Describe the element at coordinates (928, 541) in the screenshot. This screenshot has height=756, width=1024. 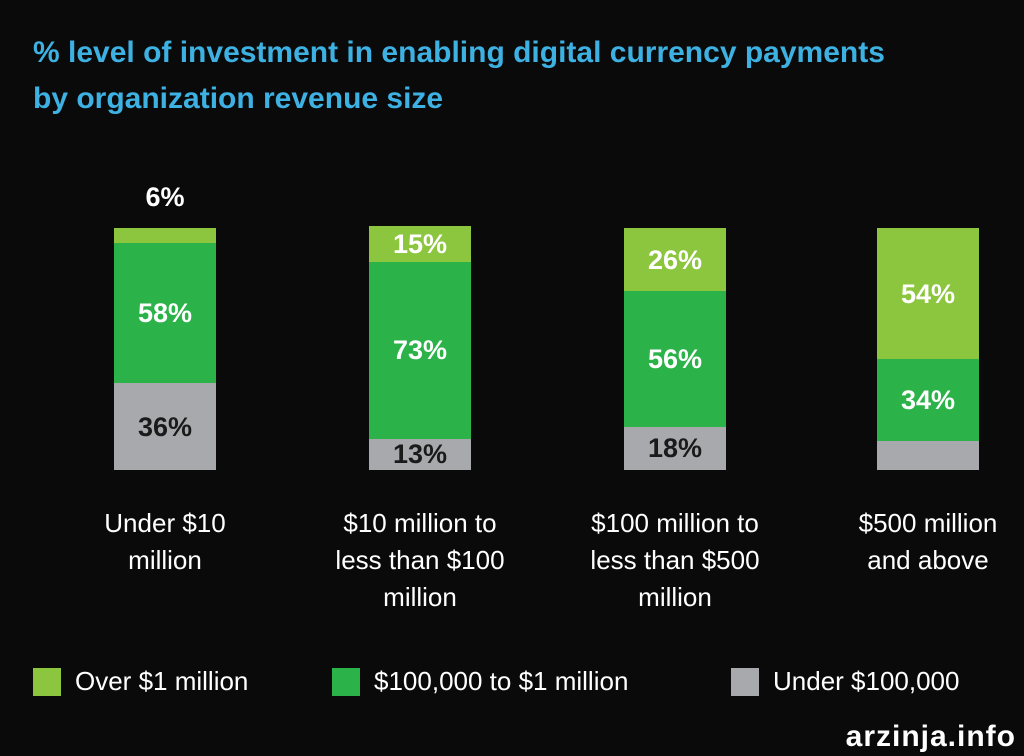
I see `category-label: $500 million and above` at that location.